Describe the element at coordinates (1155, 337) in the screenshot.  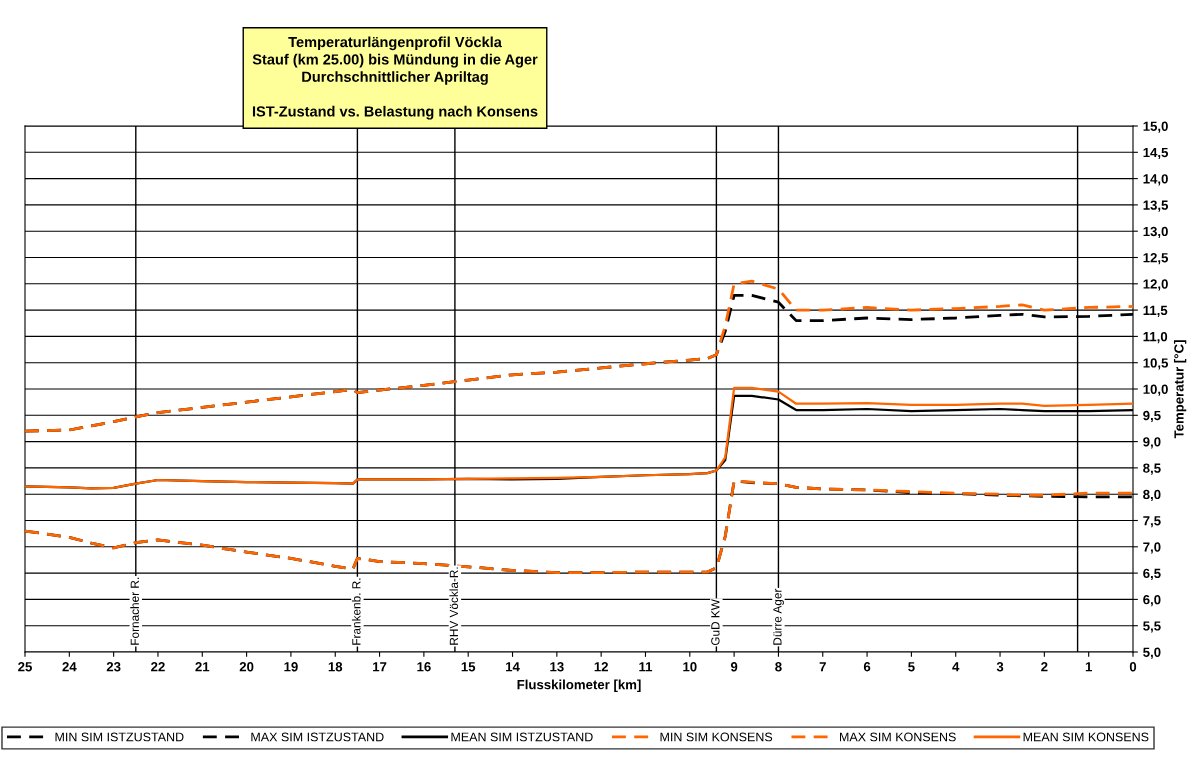
I see `y-tick-label: 11,0` at that location.